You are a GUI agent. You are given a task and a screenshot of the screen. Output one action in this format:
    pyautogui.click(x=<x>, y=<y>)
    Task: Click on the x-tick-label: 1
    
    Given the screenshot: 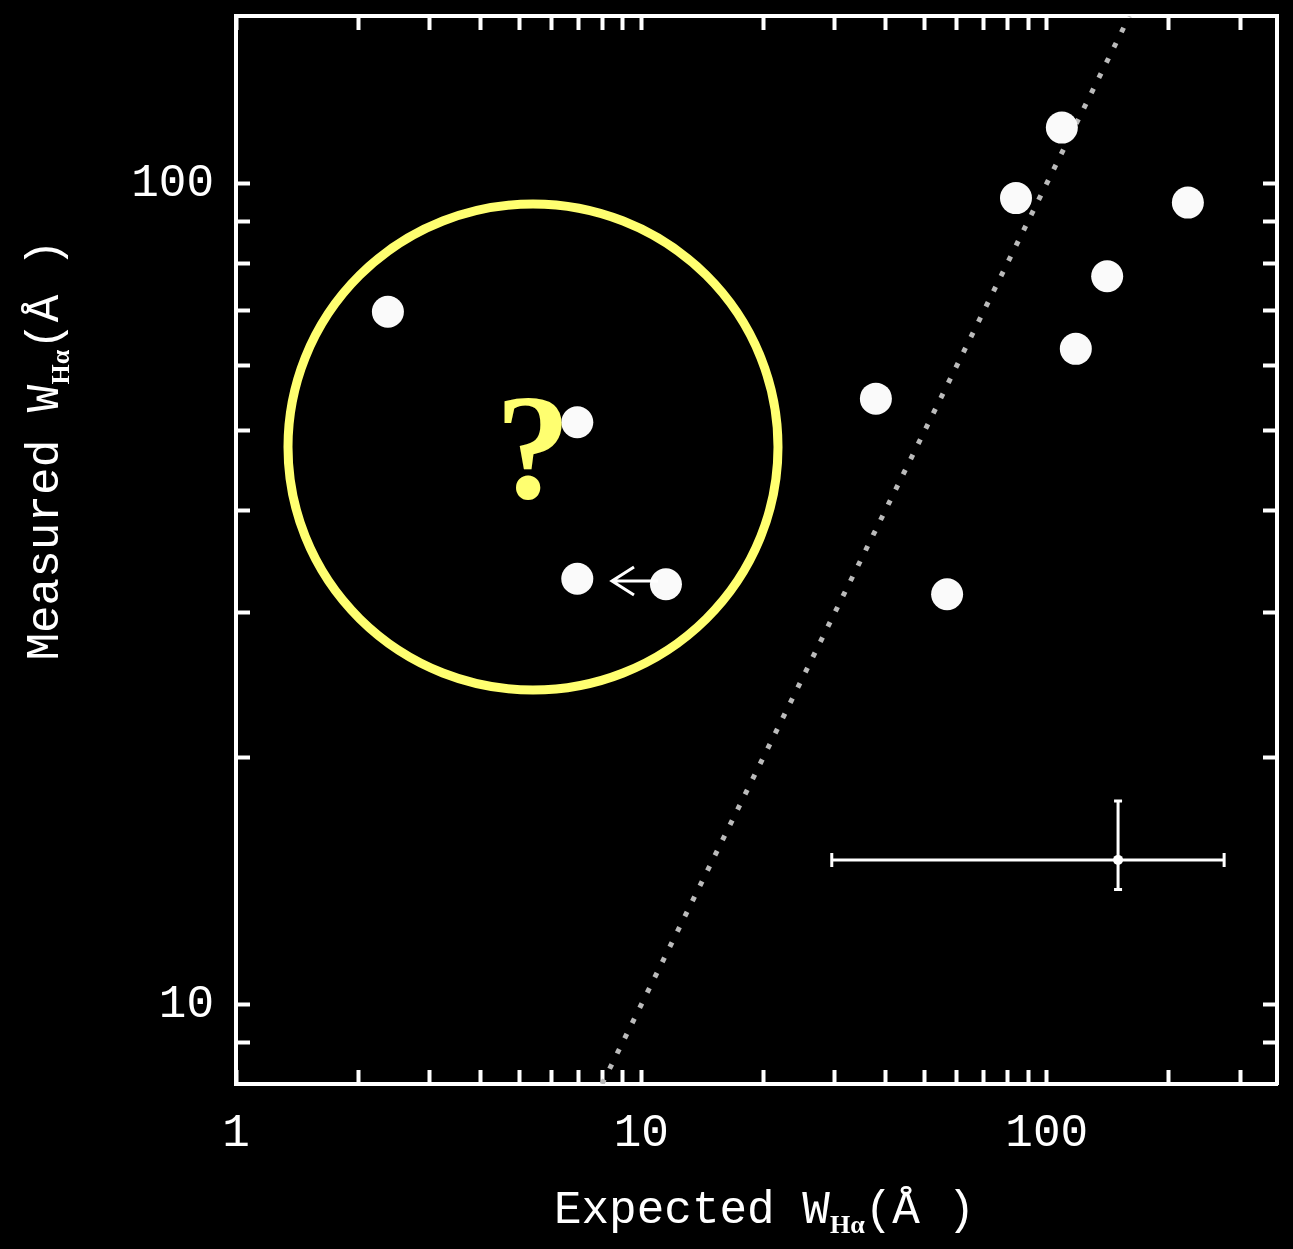 What is the action you would take?
    pyautogui.click(x=236, y=1133)
    